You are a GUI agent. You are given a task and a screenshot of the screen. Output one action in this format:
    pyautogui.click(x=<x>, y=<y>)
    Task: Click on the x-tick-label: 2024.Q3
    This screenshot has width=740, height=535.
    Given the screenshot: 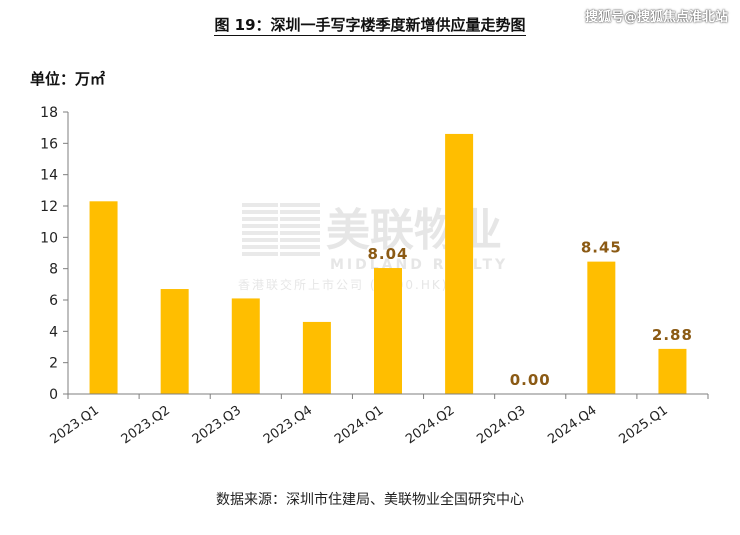 What is the action you would take?
    pyautogui.click(x=501, y=425)
    